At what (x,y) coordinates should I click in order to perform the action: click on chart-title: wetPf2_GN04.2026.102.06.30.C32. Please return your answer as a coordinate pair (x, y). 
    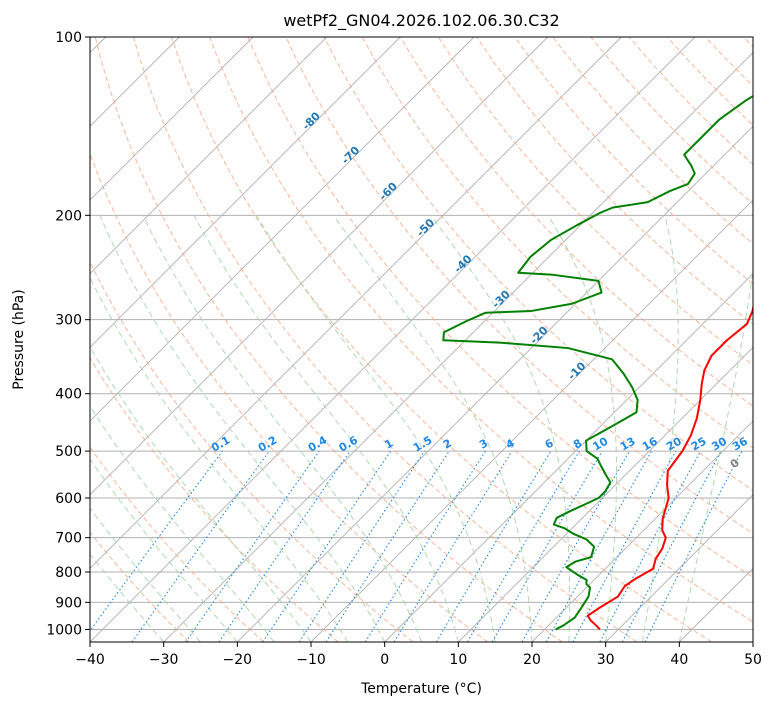
    Looking at the image, I should click on (421, 21).